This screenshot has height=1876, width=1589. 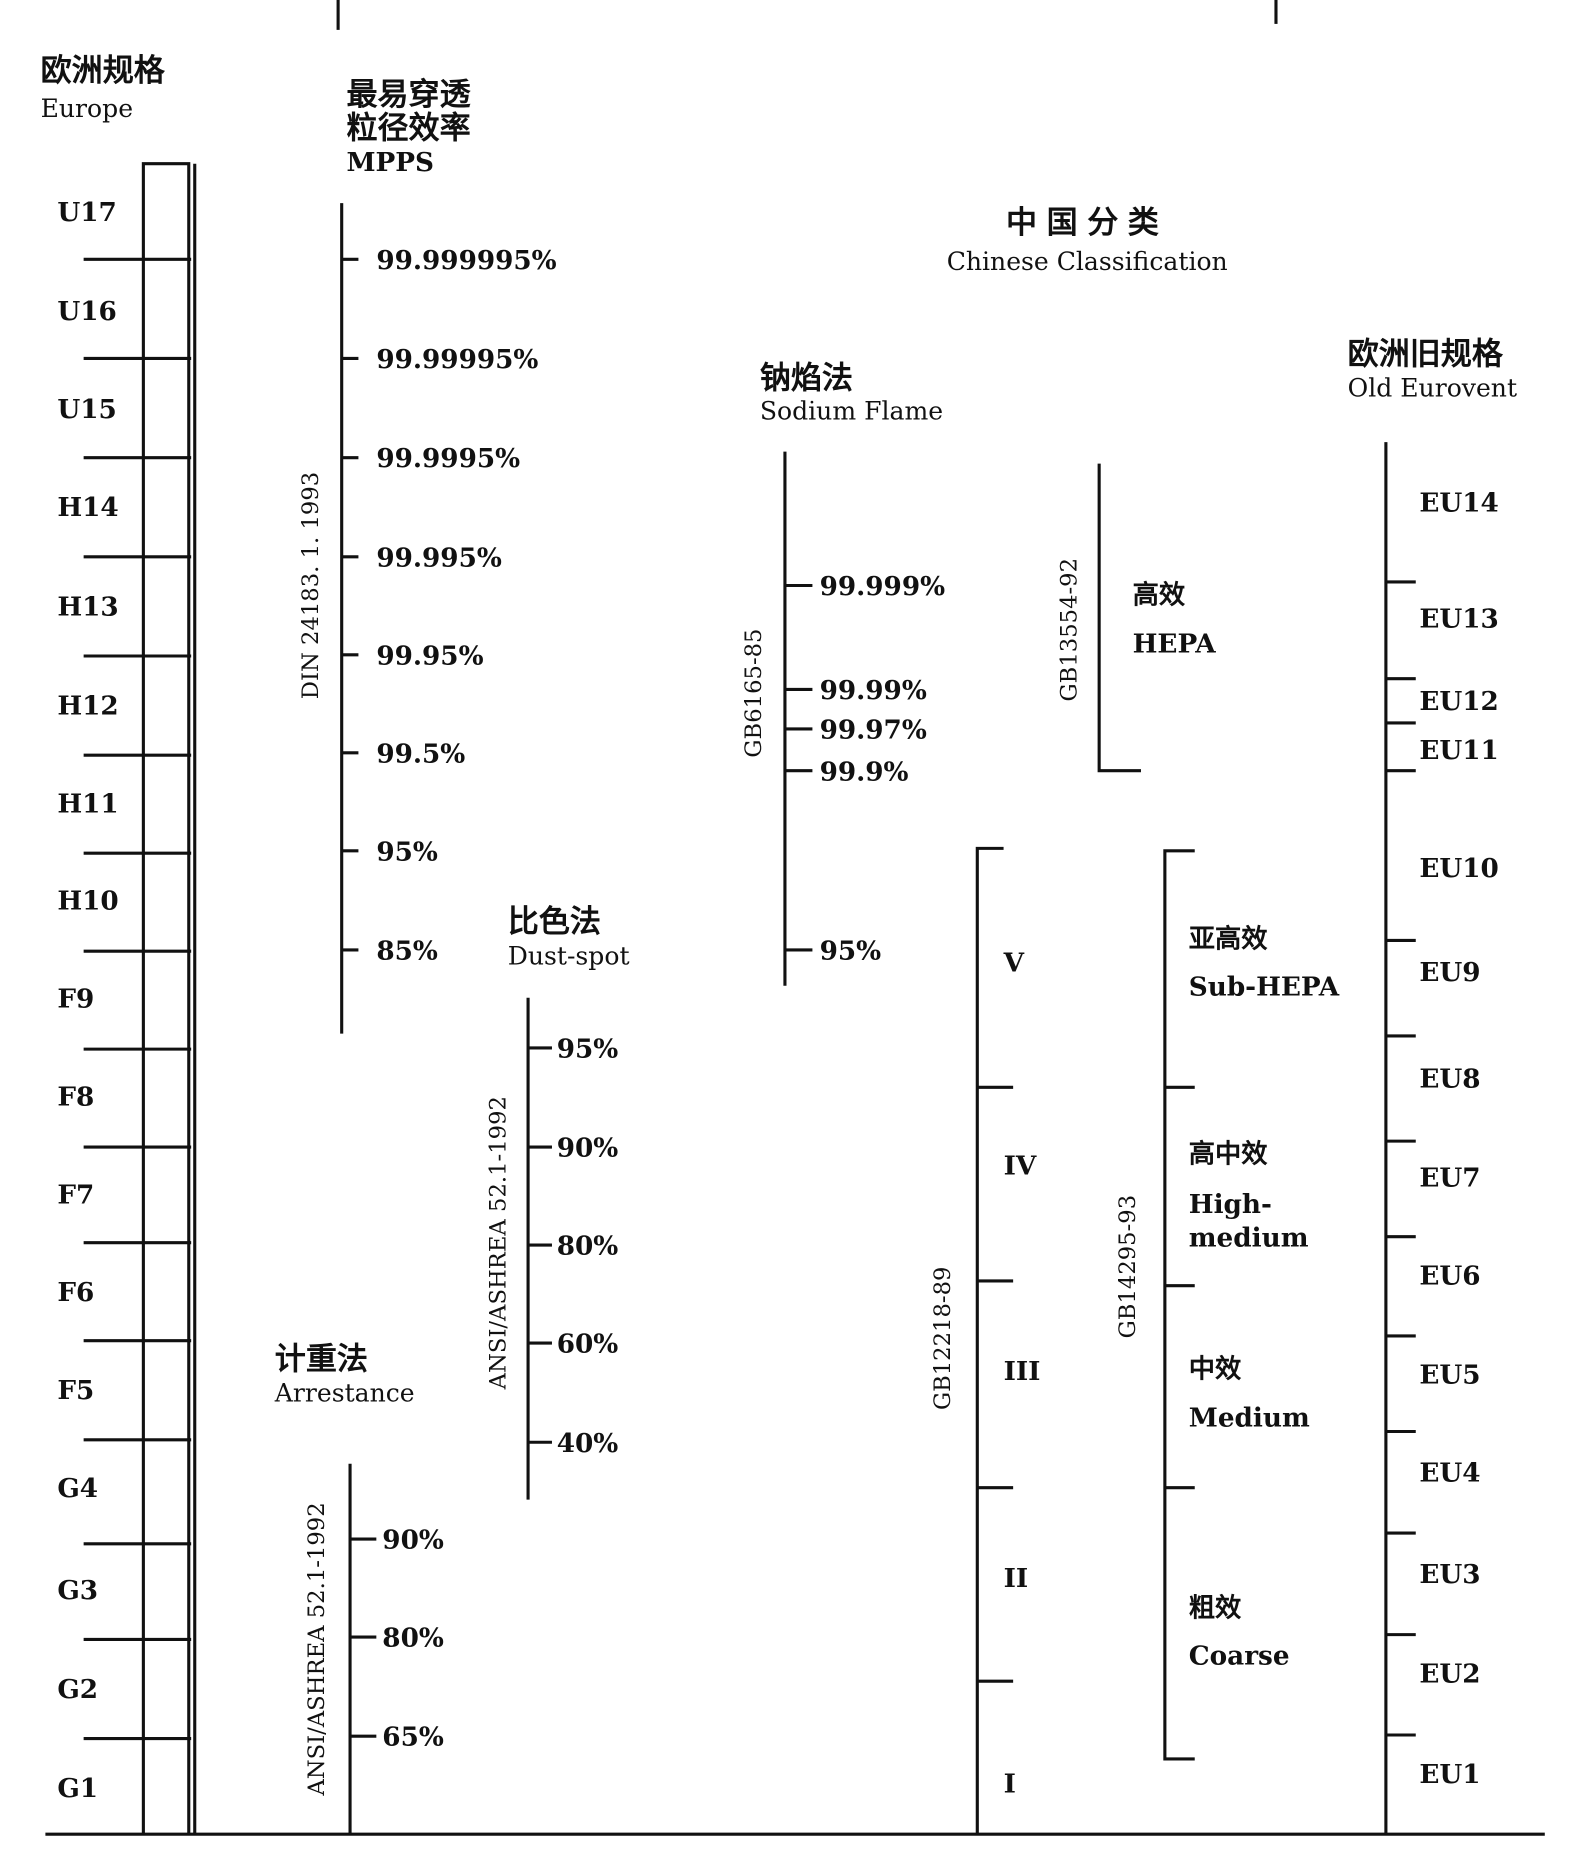 What do you see at coordinates (344, 1393) in the screenshot?
I see `arrestance-title-en: Arrestance` at bounding box center [344, 1393].